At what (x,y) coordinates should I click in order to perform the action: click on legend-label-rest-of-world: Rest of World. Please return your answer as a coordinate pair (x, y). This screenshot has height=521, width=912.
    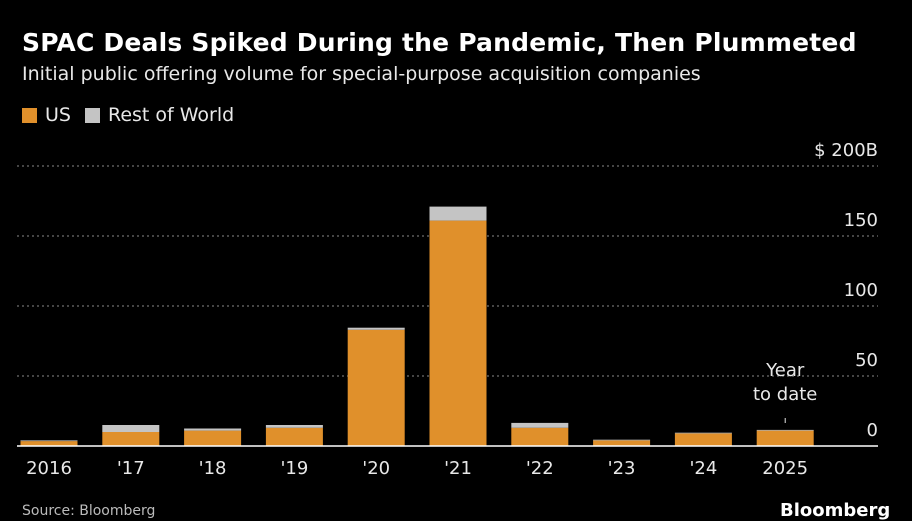
    Looking at the image, I should click on (171, 115).